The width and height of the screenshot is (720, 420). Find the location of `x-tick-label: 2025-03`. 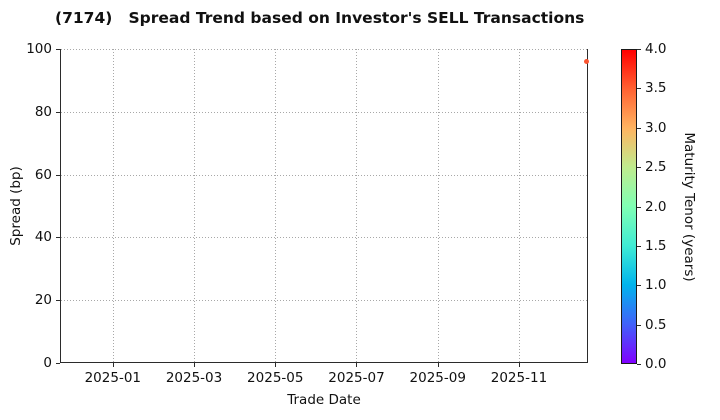

x-tick-label: 2025-03 is located at coordinates (194, 378).